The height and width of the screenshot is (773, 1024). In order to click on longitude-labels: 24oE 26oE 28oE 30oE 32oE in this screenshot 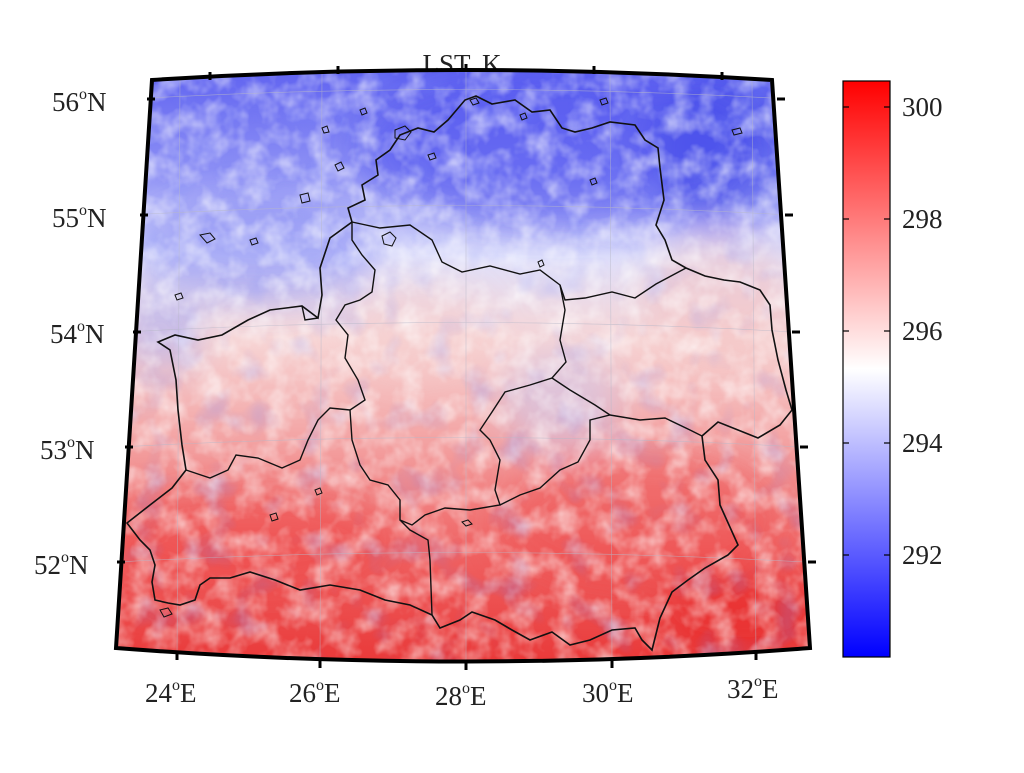, I will do `click(462, 692)`.